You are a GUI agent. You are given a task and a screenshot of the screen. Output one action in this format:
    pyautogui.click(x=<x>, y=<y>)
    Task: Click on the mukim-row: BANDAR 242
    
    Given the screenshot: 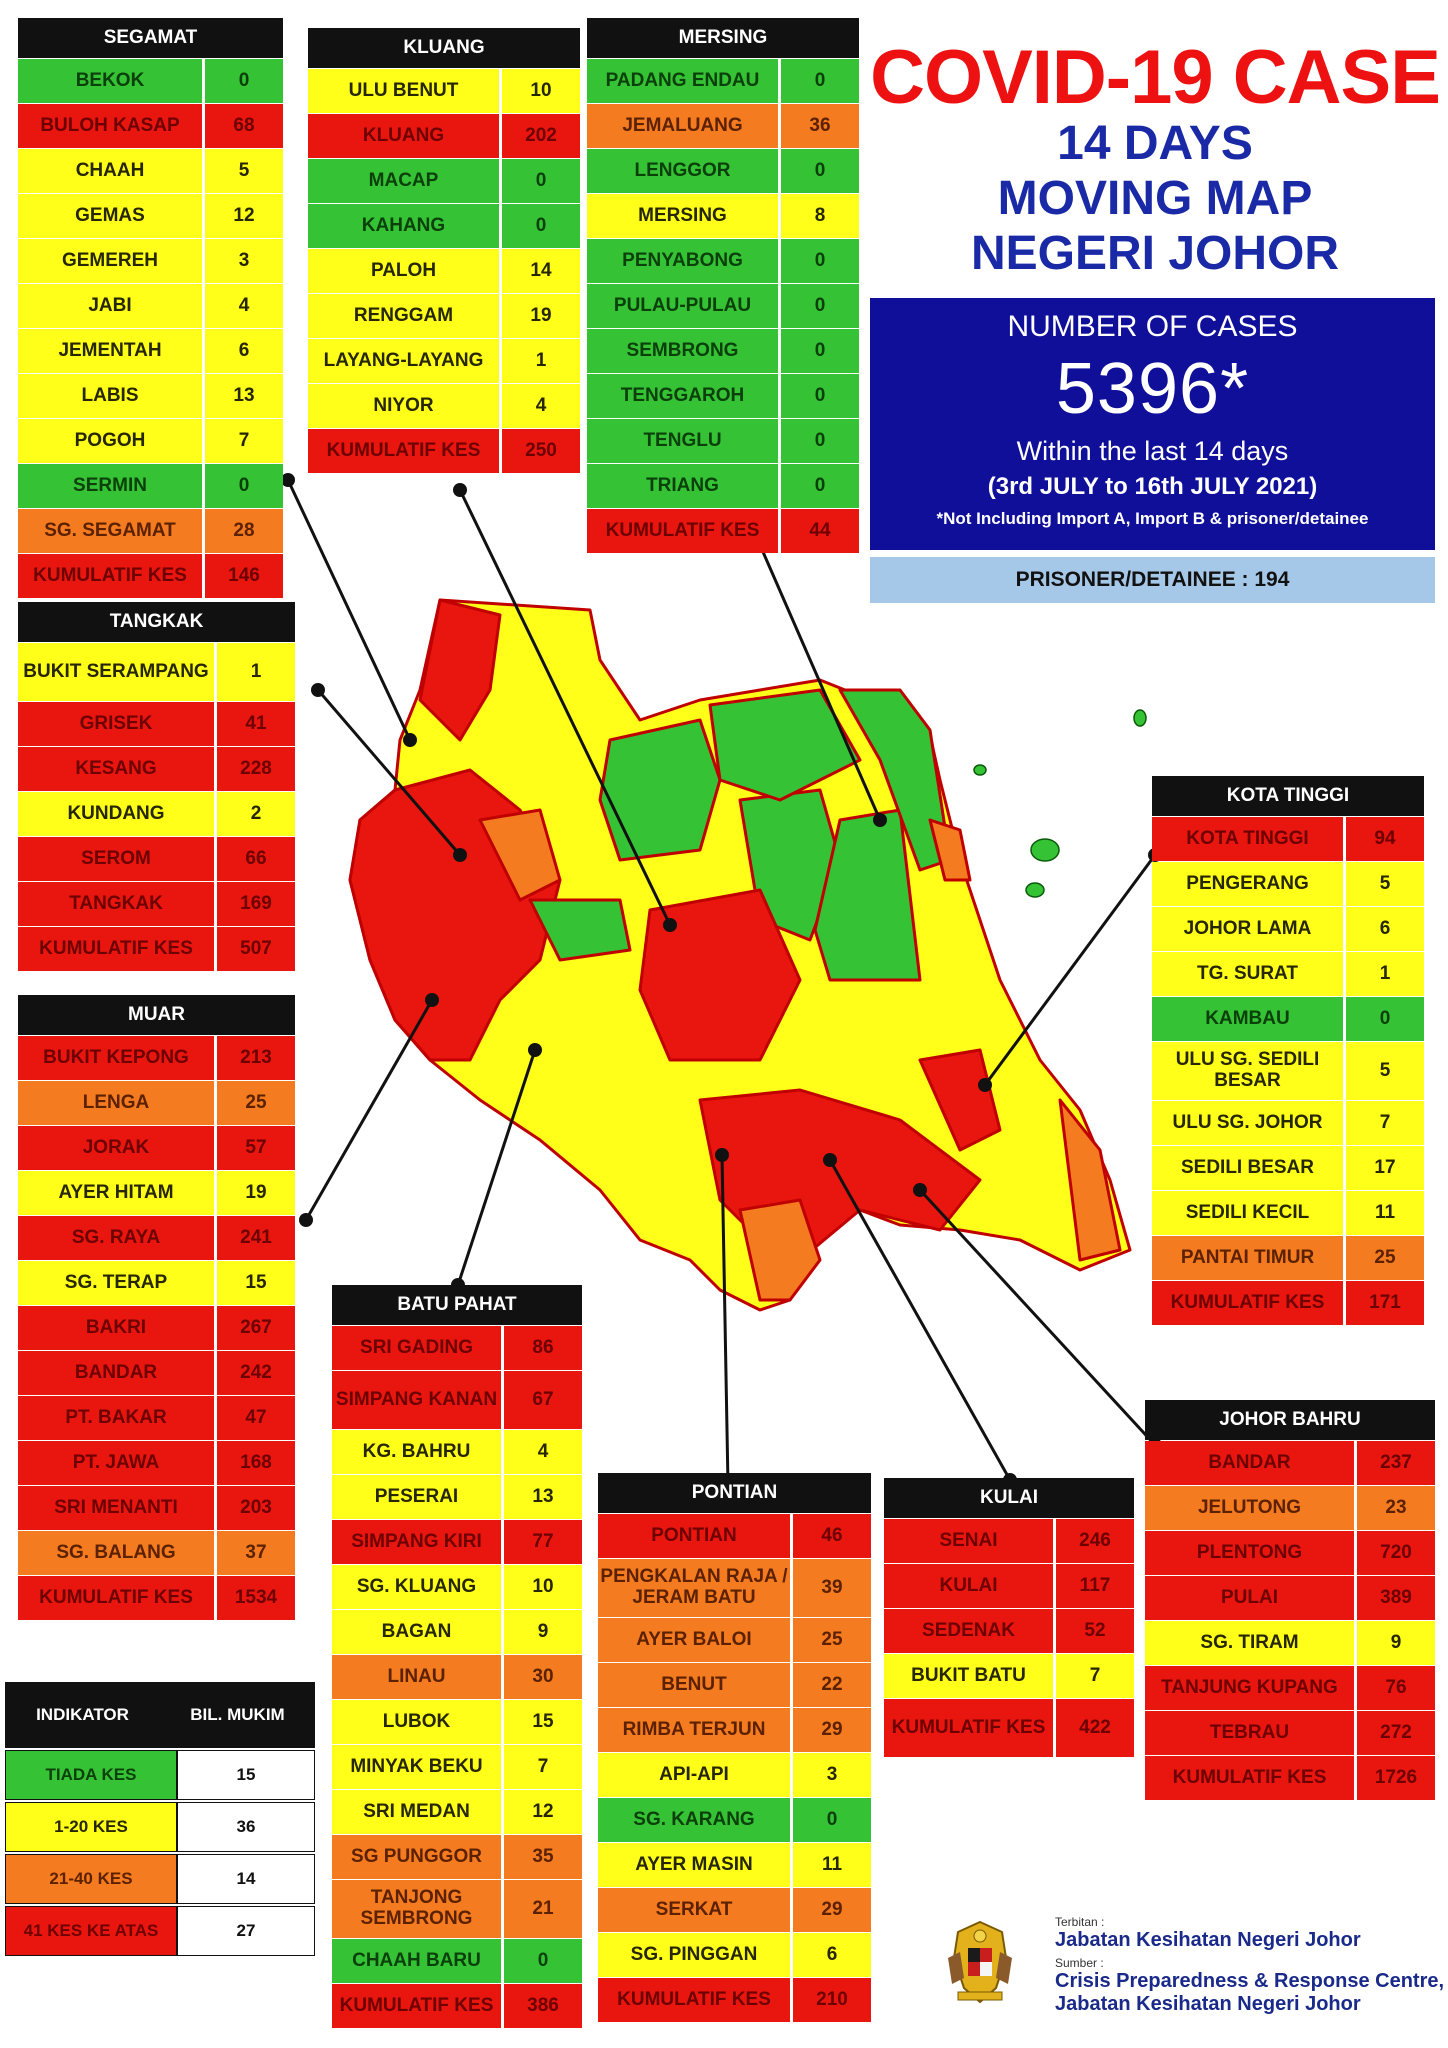 What is the action you would take?
    pyautogui.click(x=156, y=1373)
    